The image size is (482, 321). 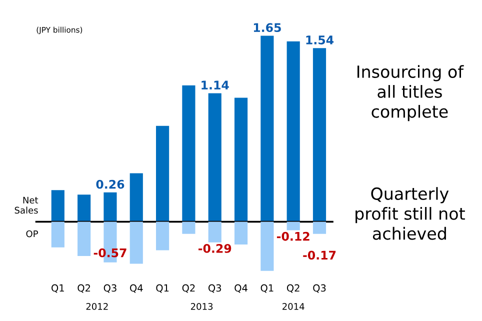 What do you see at coordinates (110, 253) in the screenshot?
I see `data-label: -0.57` at bounding box center [110, 253].